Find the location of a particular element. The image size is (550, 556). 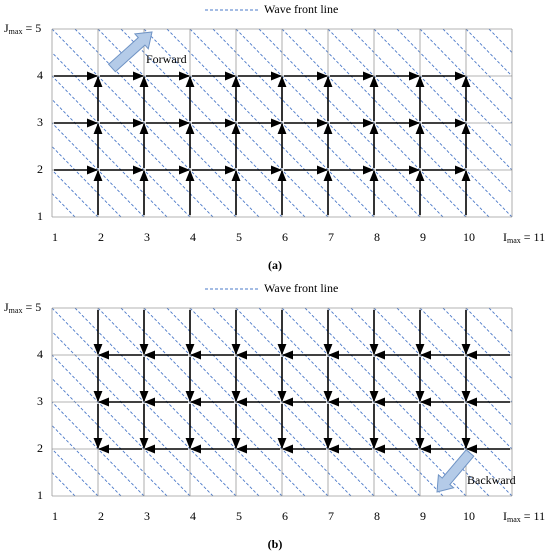

caption: (a) is located at coordinates (275, 265).